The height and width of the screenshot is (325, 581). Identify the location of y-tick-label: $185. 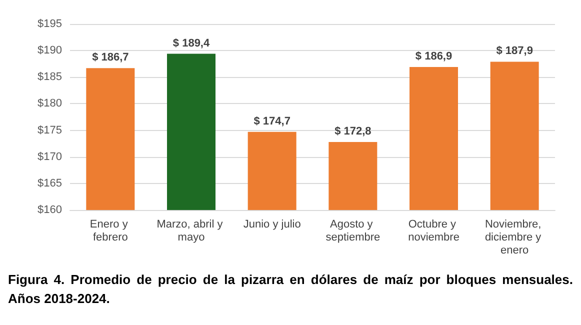
(50, 77).